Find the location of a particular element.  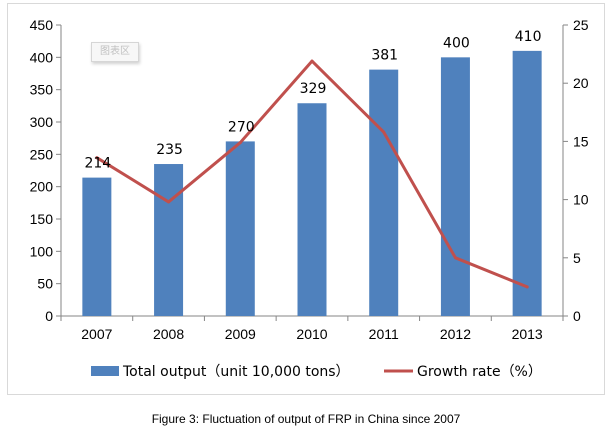

legend-label-total-output: Total output（unit 10,000 tons） is located at coordinates (236, 372).